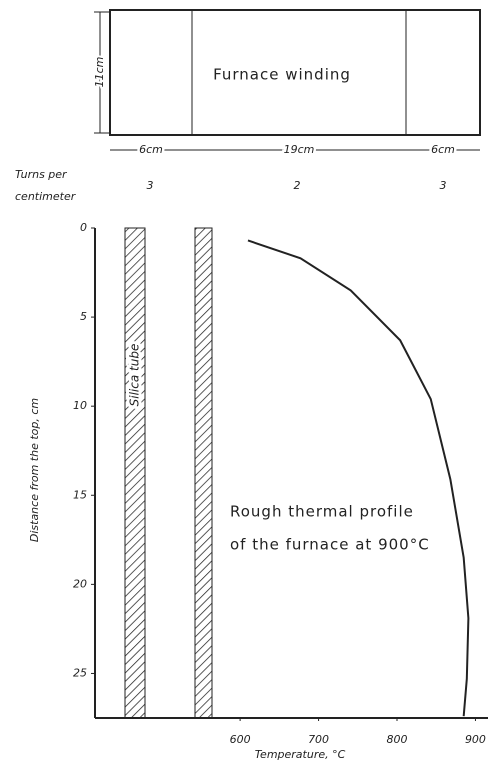 This screenshot has width=488, height=765. What do you see at coordinates (80, 583) in the screenshot?
I see `y-tick-label: 20` at bounding box center [80, 583].